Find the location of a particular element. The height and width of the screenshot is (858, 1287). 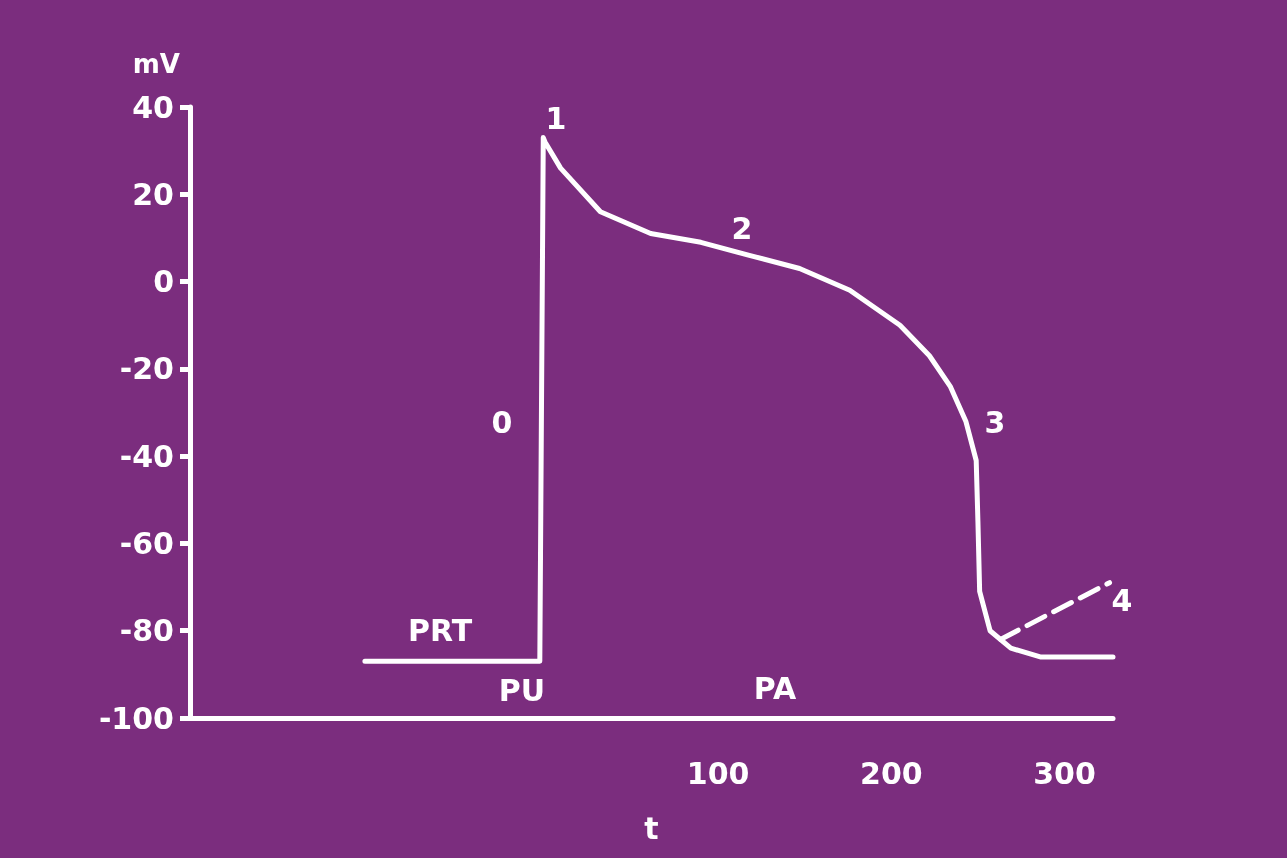

annotation: PU is located at coordinates (522, 690).